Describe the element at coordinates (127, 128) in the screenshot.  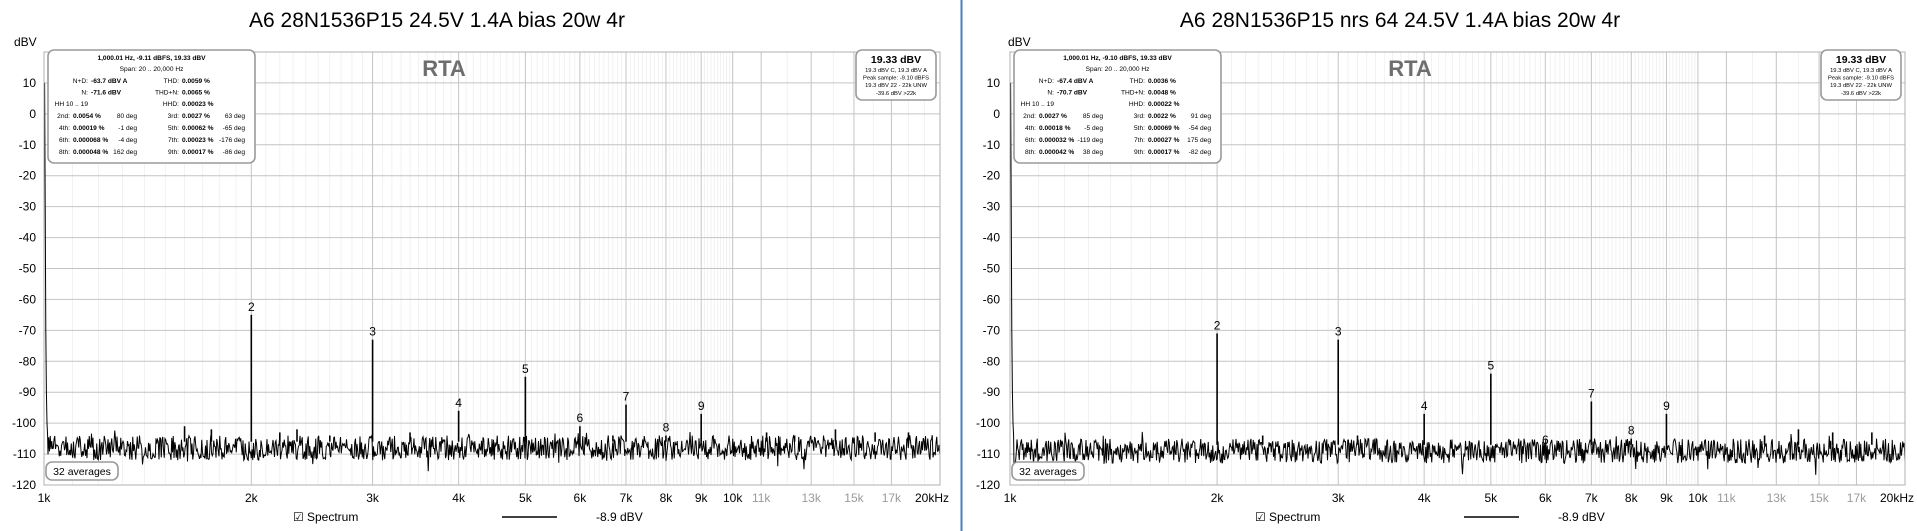
I see `harmonic-stat: -1 deg` at that location.